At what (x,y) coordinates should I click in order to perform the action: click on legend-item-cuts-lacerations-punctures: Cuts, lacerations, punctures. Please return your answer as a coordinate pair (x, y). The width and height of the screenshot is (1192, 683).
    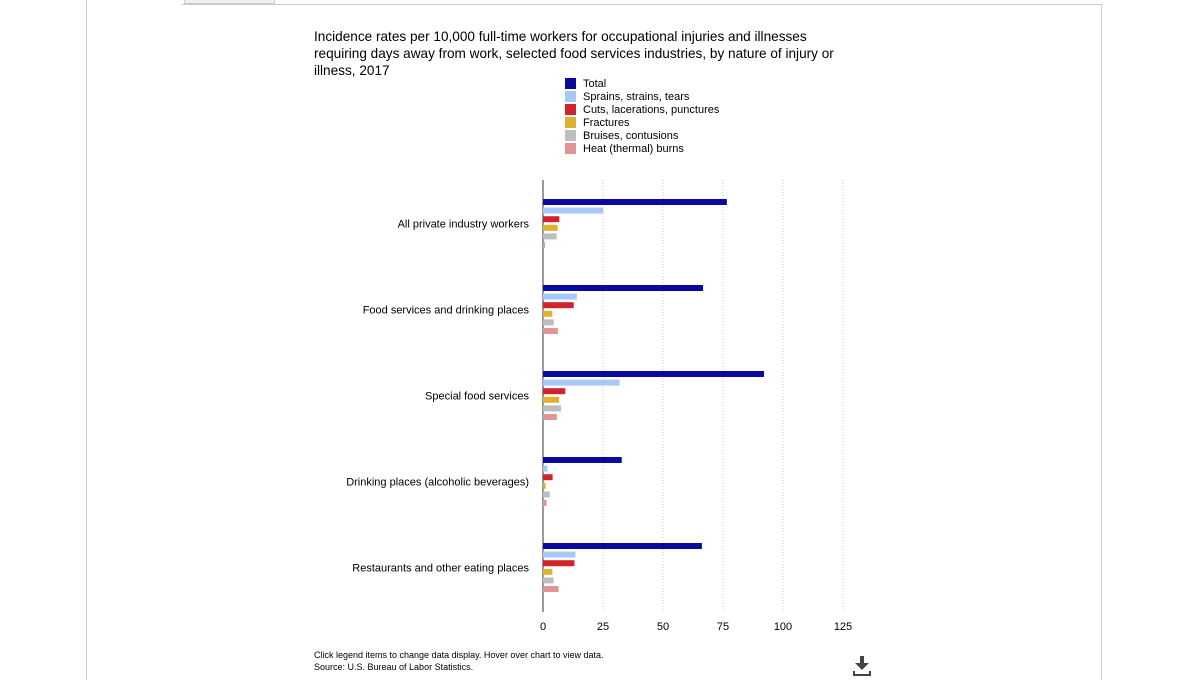
    Looking at the image, I should click on (642, 109).